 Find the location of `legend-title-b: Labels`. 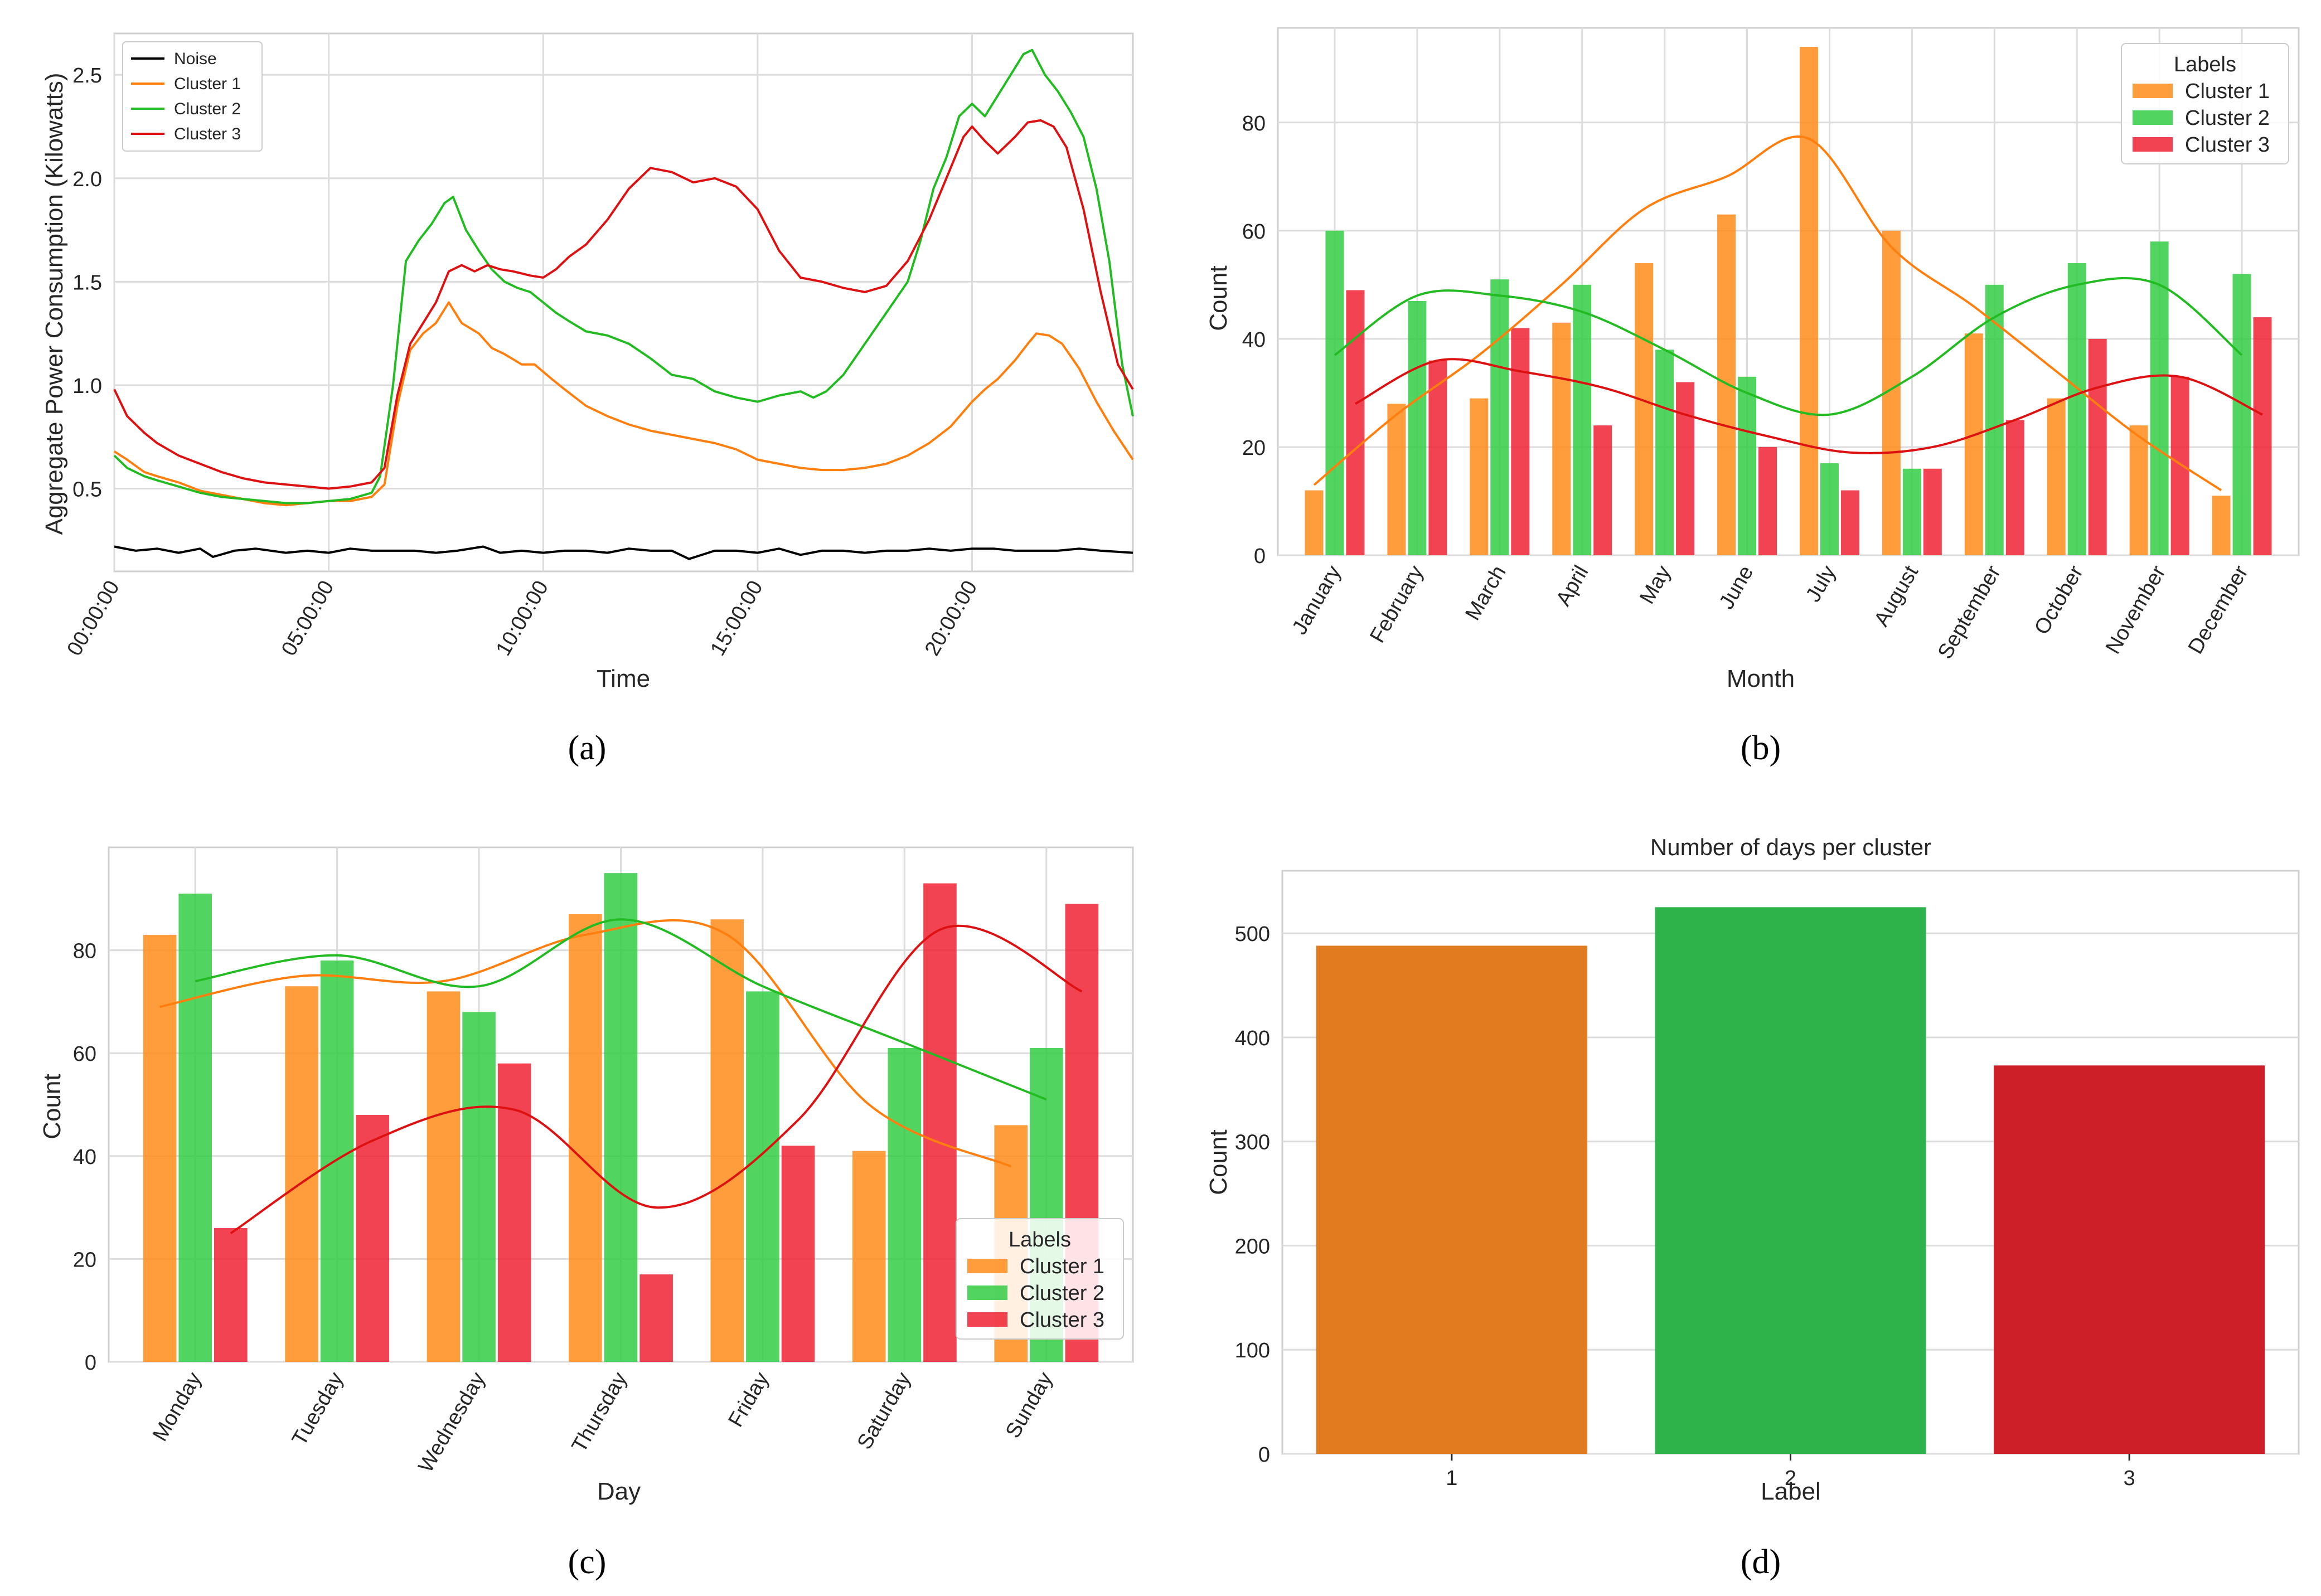

legend-title-b: Labels is located at coordinates (2205, 64).